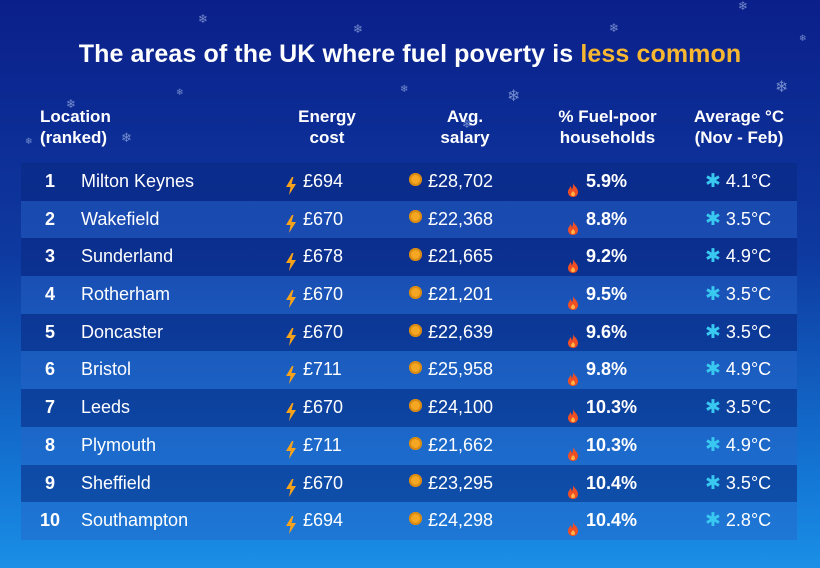 The image size is (820, 568). I want to click on salary-cell: £24,298, so click(451, 521).